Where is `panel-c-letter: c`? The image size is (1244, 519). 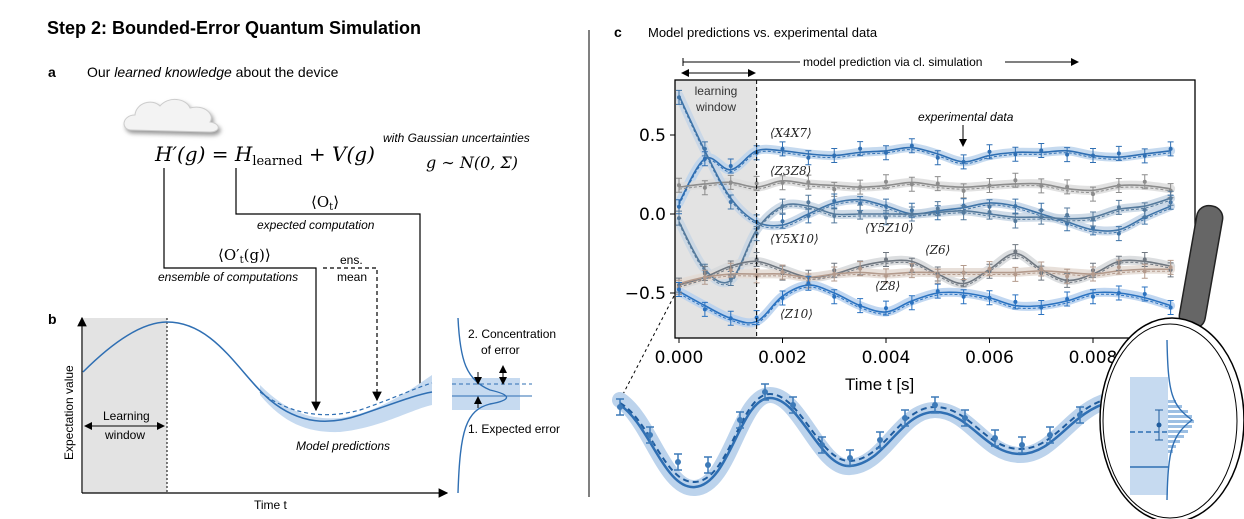 panel-c-letter: c is located at coordinates (618, 32).